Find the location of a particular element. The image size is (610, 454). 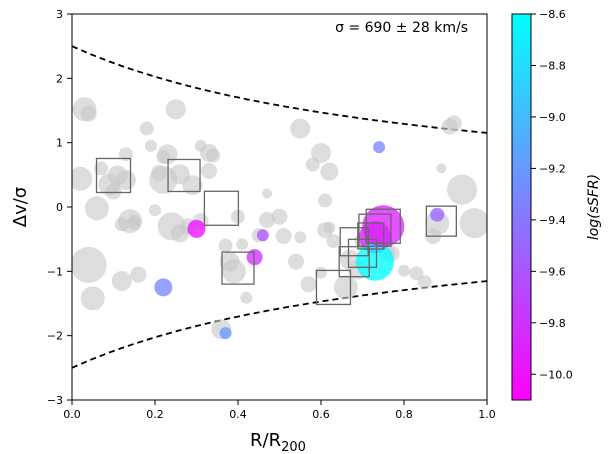

x-tick-label: 0.4 is located at coordinates (238, 414).